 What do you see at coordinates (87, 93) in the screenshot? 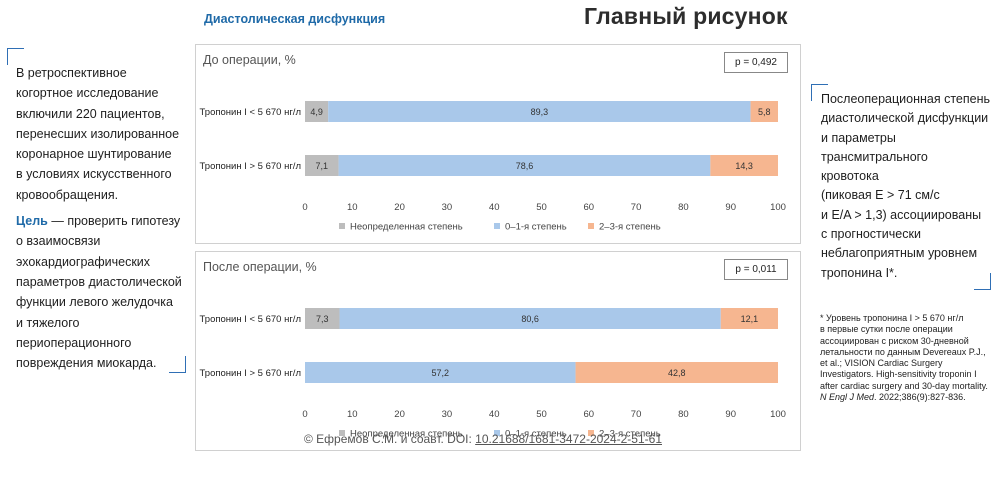
I see `text-line: когортное исследование` at bounding box center [87, 93].